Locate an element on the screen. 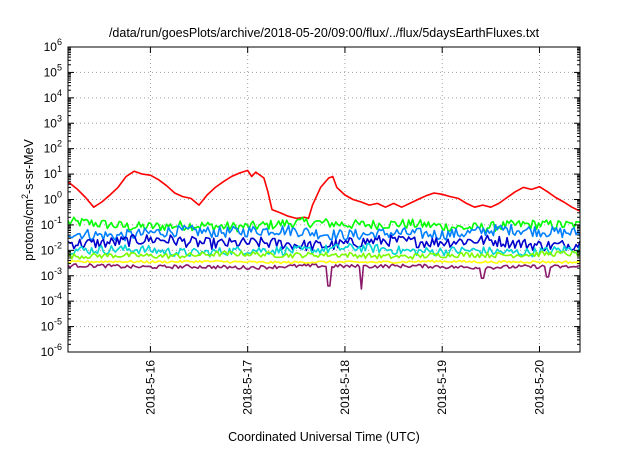 The width and height of the screenshot is (640, 453). x-tick-label: 2018-5-16 is located at coordinates (150, 387).